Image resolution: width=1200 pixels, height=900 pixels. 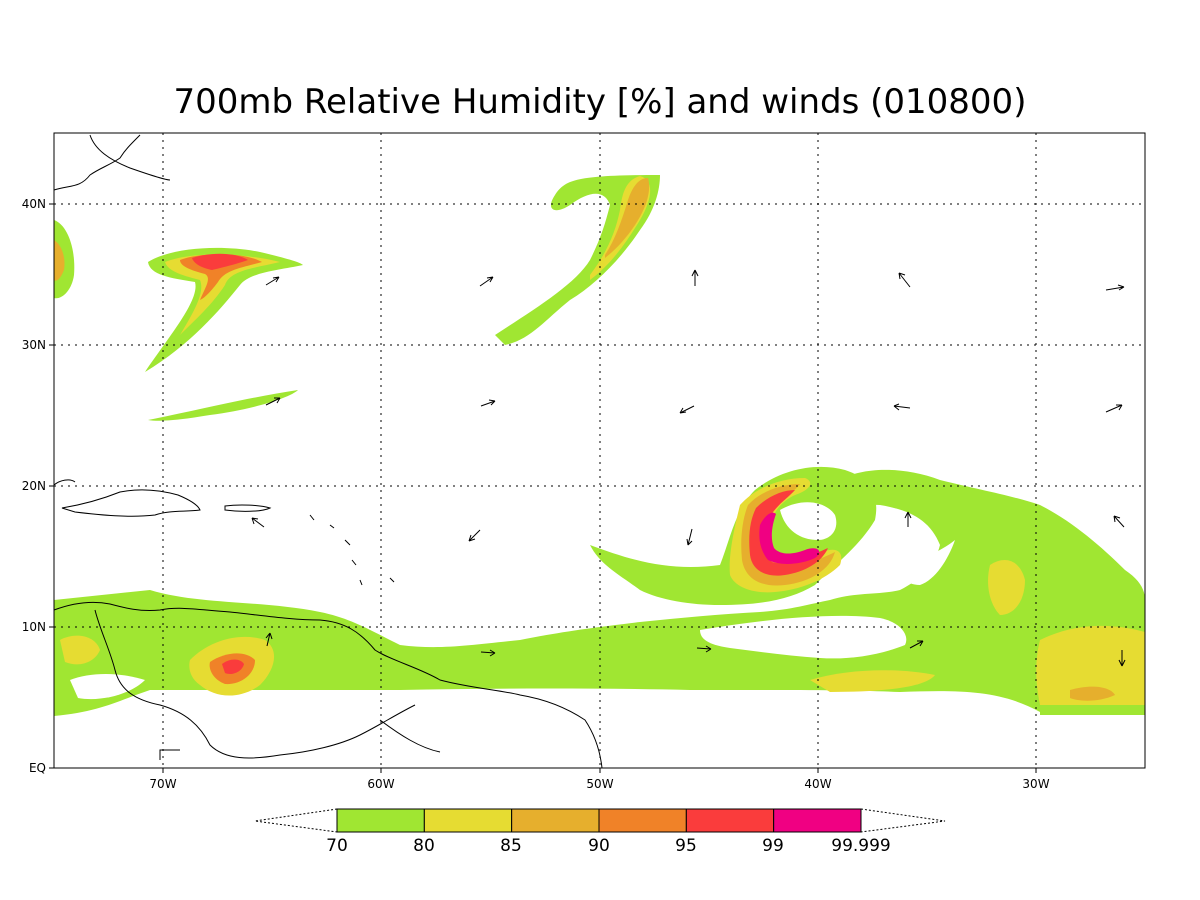 What do you see at coordinates (328, 685) in the screenshot?
I see `coastline-south-america` at bounding box center [328, 685].